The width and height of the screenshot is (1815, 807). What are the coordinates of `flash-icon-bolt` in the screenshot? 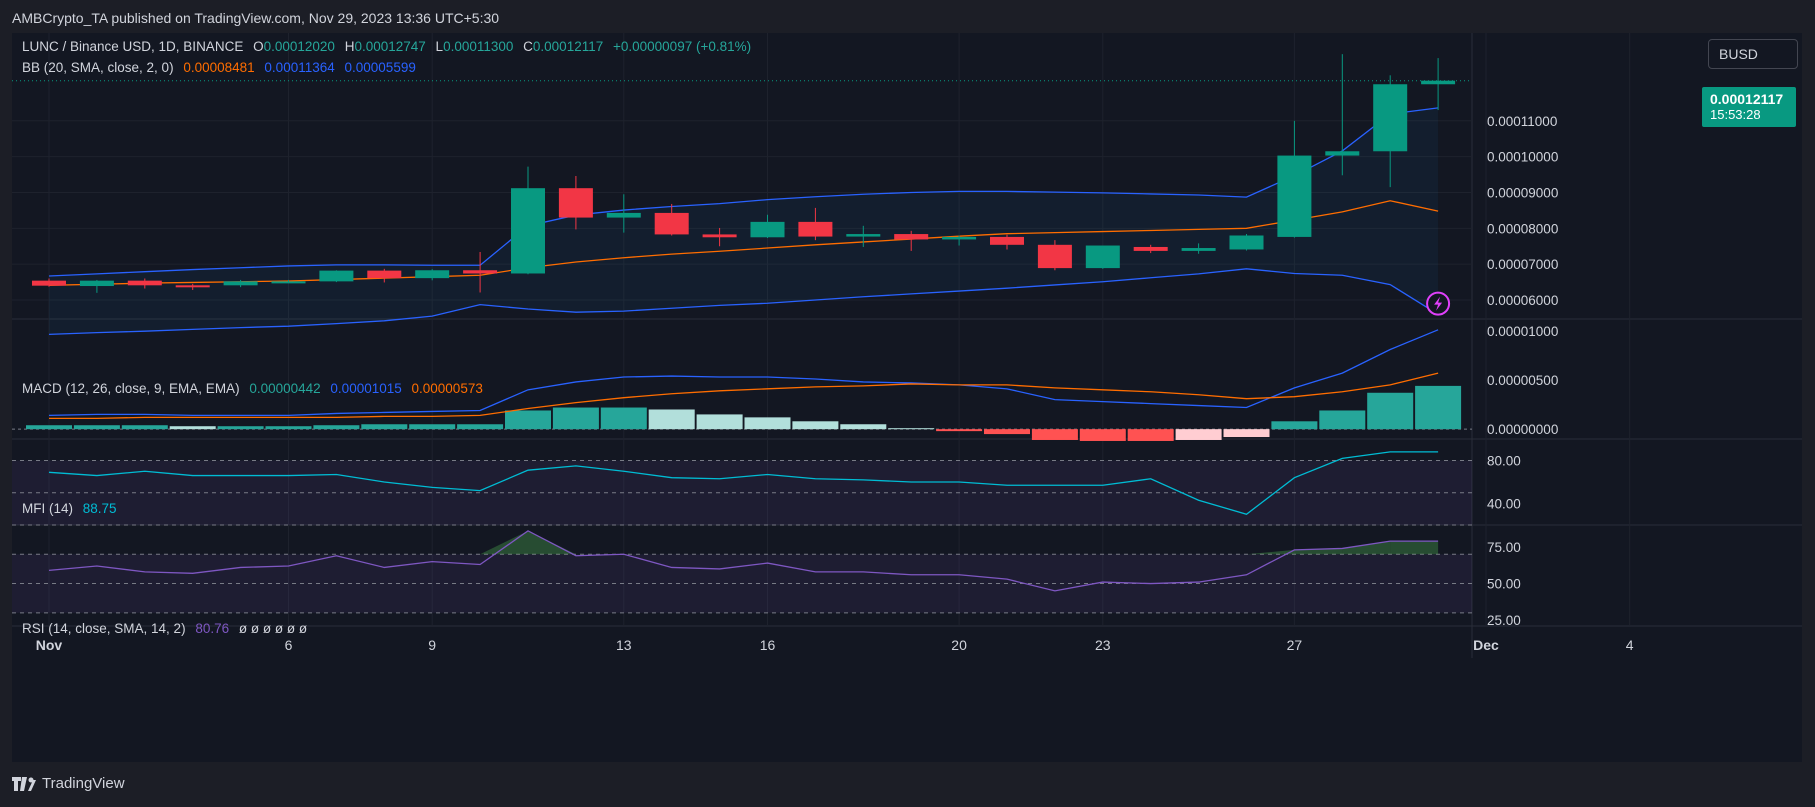 It's located at (1438, 303).